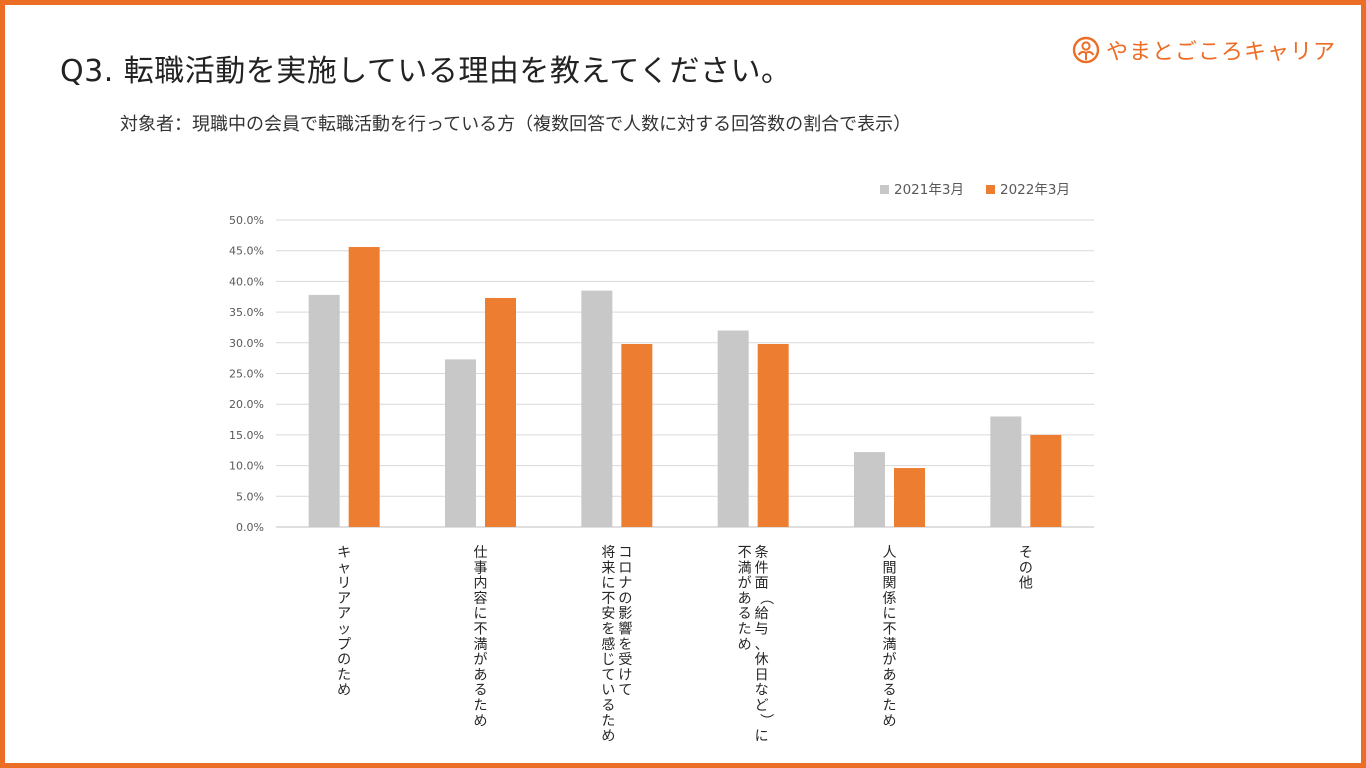 This screenshot has width=1366, height=768. I want to click on x-category-label: 人間関係に不満があるため, so click(890, 637).